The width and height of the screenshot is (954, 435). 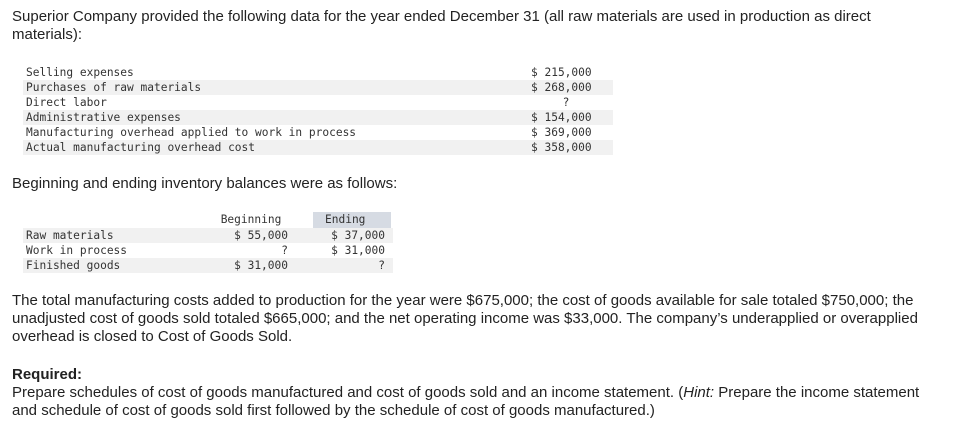 What do you see at coordinates (66, 102) in the screenshot?
I see `cost-label: Direct labor` at bounding box center [66, 102].